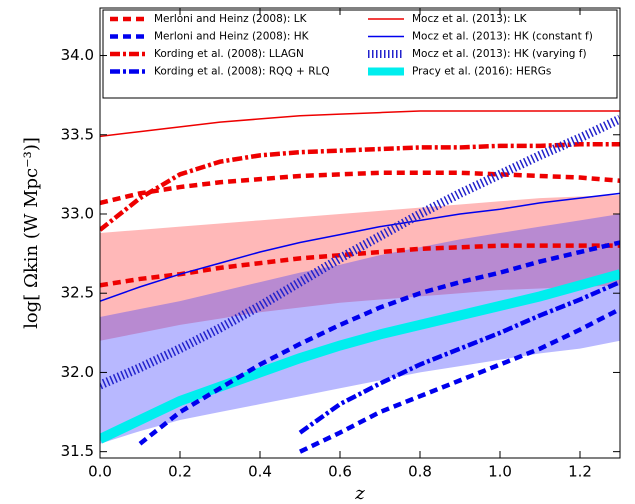  Describe the element at coordinates (77, 451) in the screenshot. I see `y-tick-label: 31.5` at that location.